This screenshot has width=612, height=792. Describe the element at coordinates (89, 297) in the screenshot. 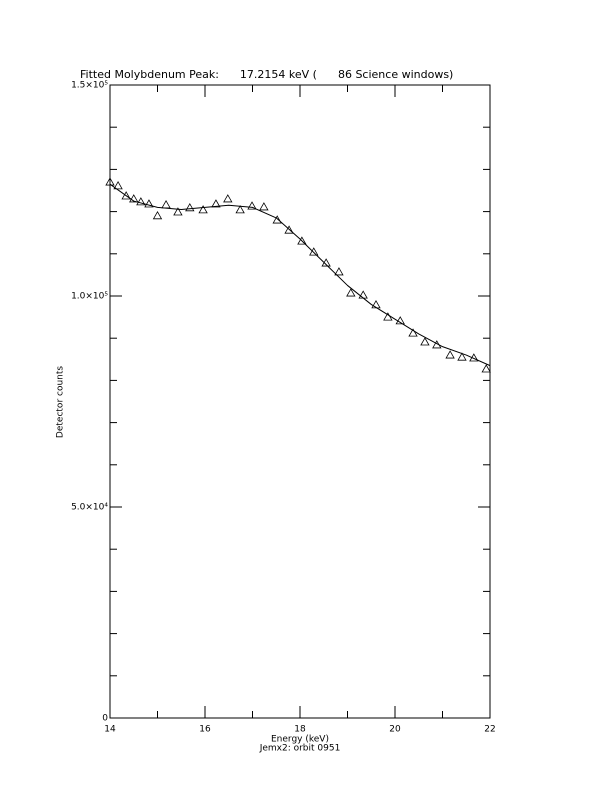

I see `y-tick-label: 1.0×10⁵` at that location.